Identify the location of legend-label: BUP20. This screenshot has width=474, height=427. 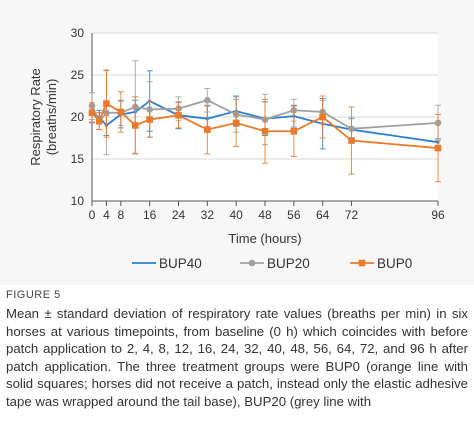
(288, 263).